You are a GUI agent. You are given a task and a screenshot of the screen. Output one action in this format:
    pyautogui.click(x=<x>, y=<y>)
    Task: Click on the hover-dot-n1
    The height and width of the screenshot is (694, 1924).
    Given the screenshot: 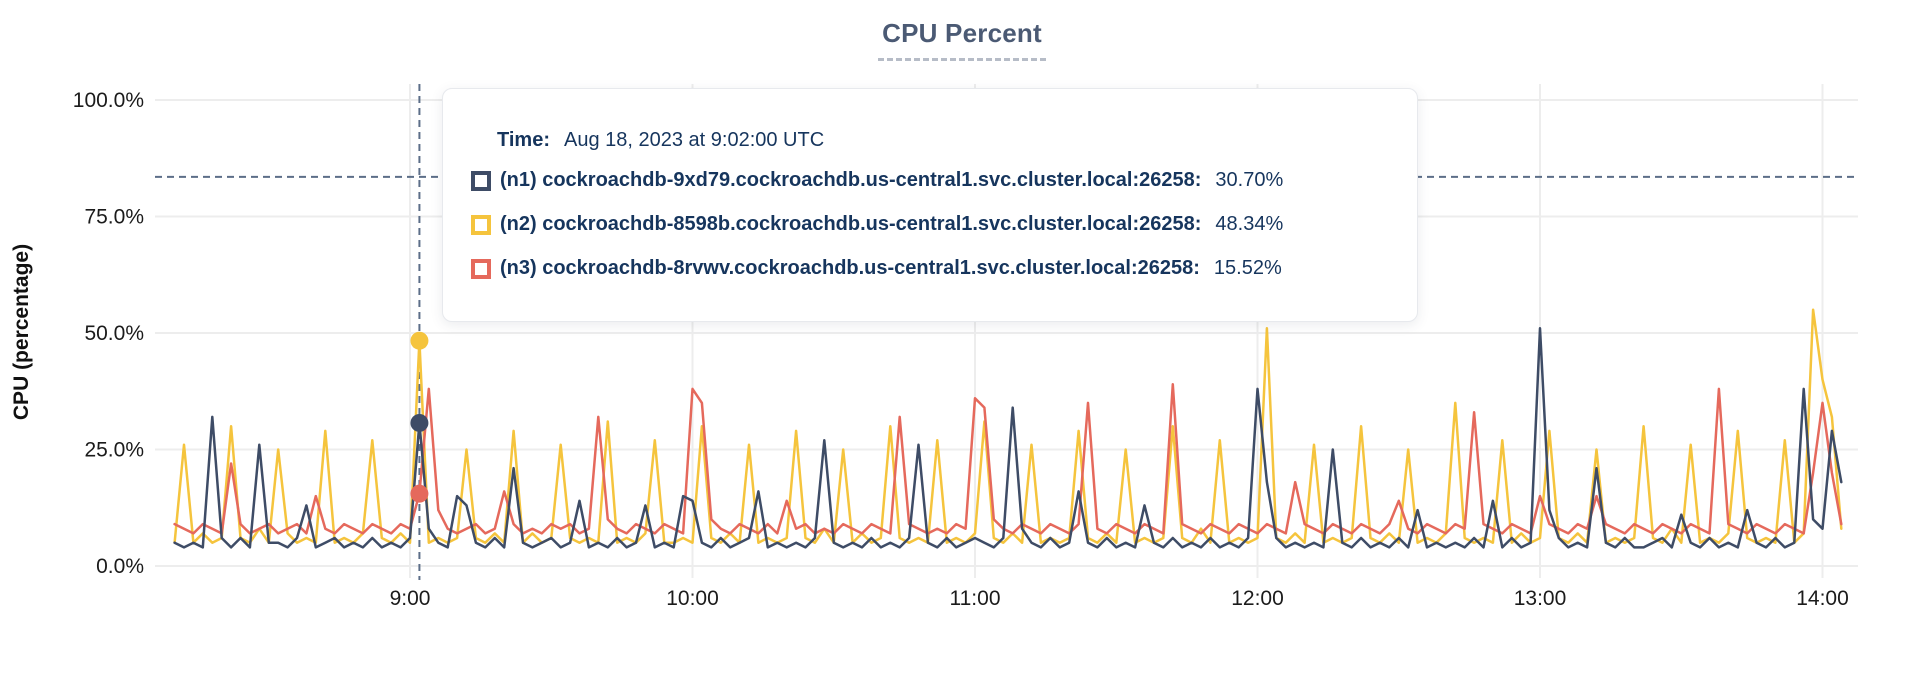 What is the action you would take?
    pyautogui.click(x=419, y=422)
    